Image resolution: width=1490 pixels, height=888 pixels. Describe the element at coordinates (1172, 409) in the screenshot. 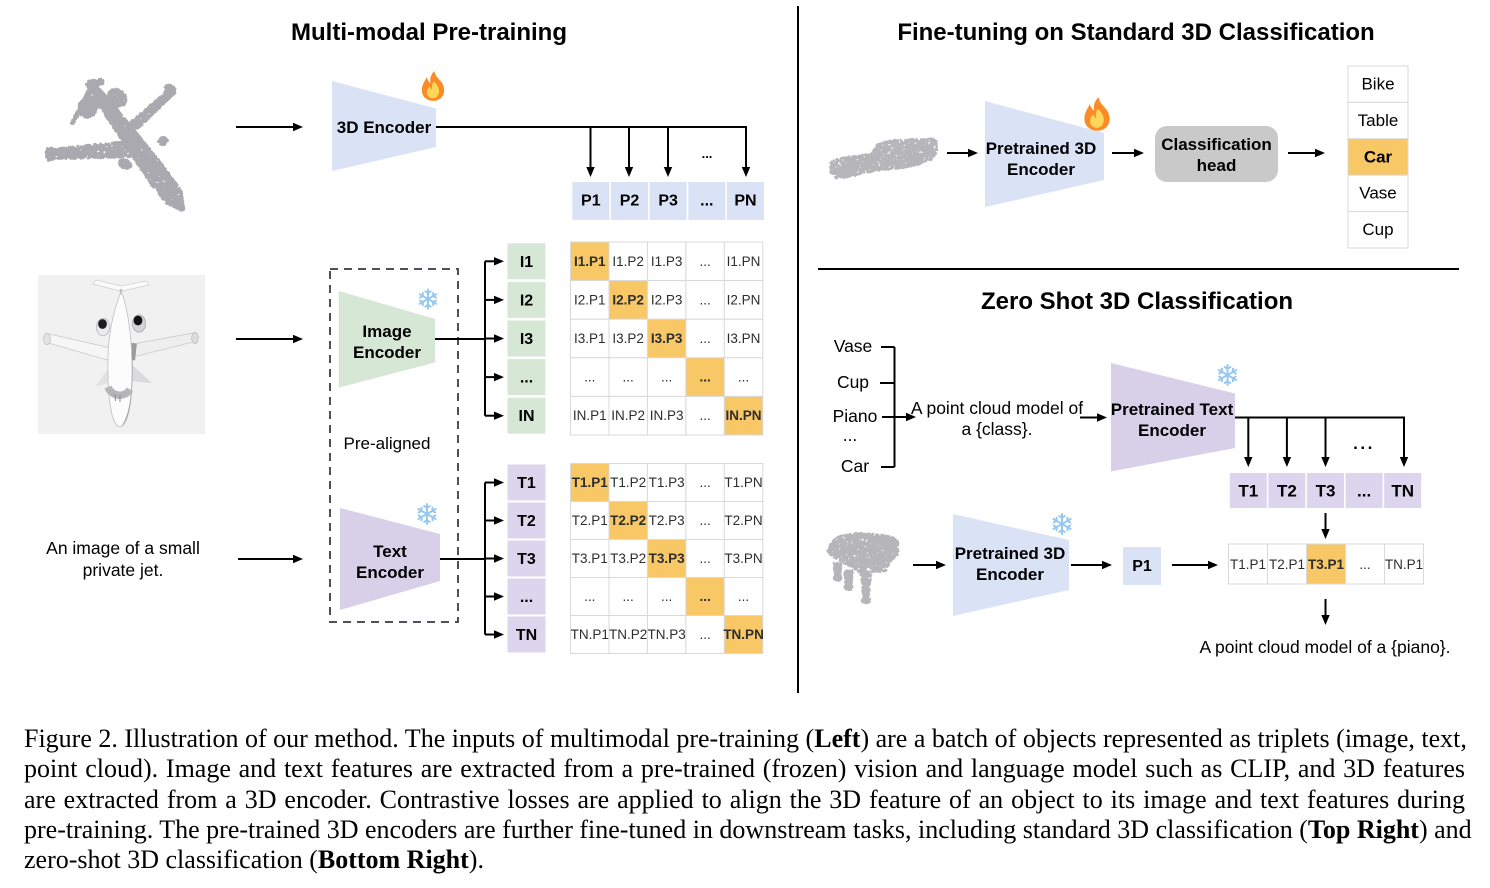

I see `svg-text: Pretrained Text` at that location.